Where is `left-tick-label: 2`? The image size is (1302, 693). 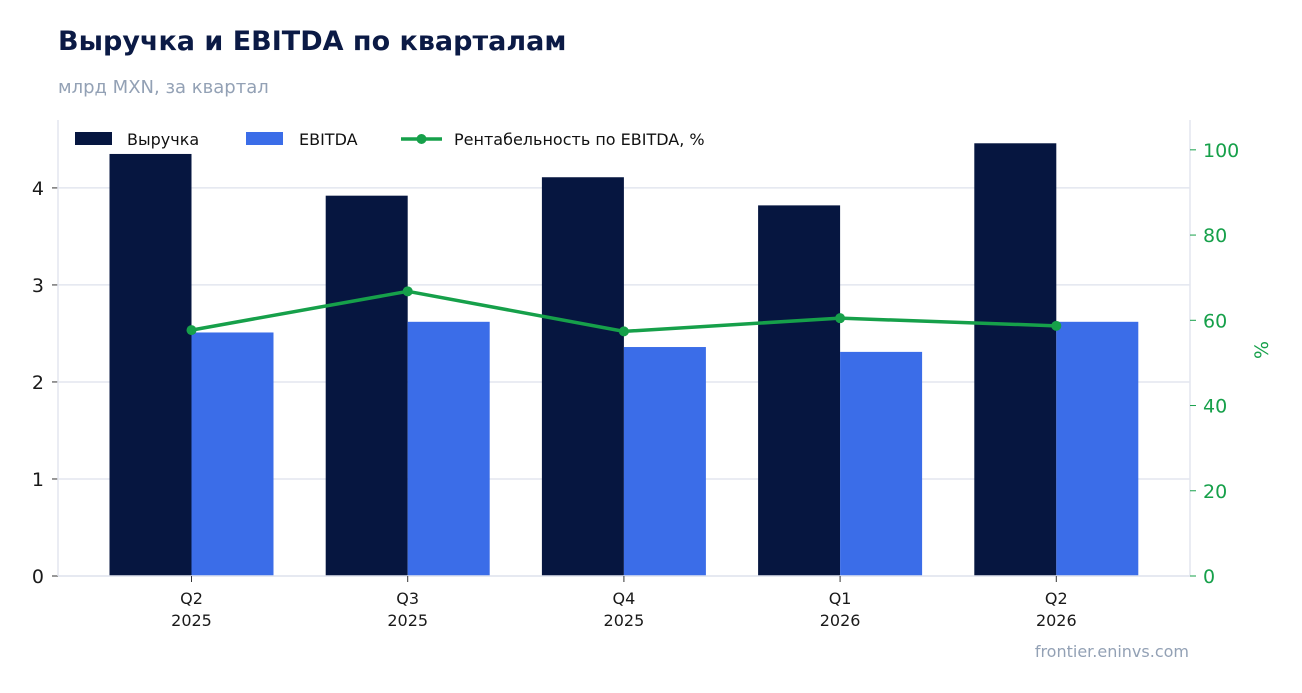
left-tick-label: 2 is located at coordinates (38, 383).